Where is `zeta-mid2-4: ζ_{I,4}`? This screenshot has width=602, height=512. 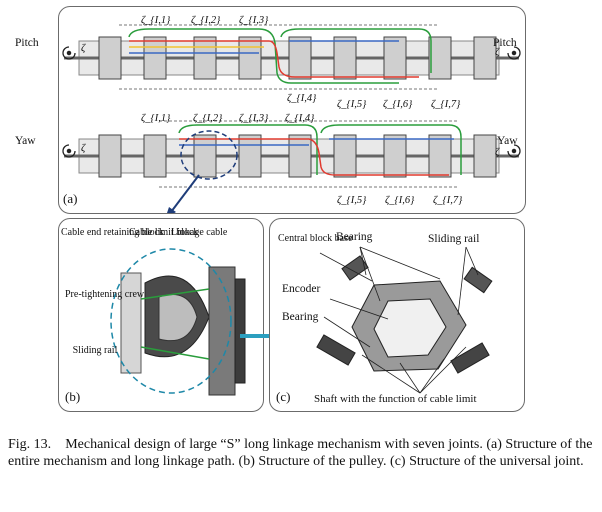
zeta-mid2-4: ζ_{I,4} is located at coordinates (300, 118).